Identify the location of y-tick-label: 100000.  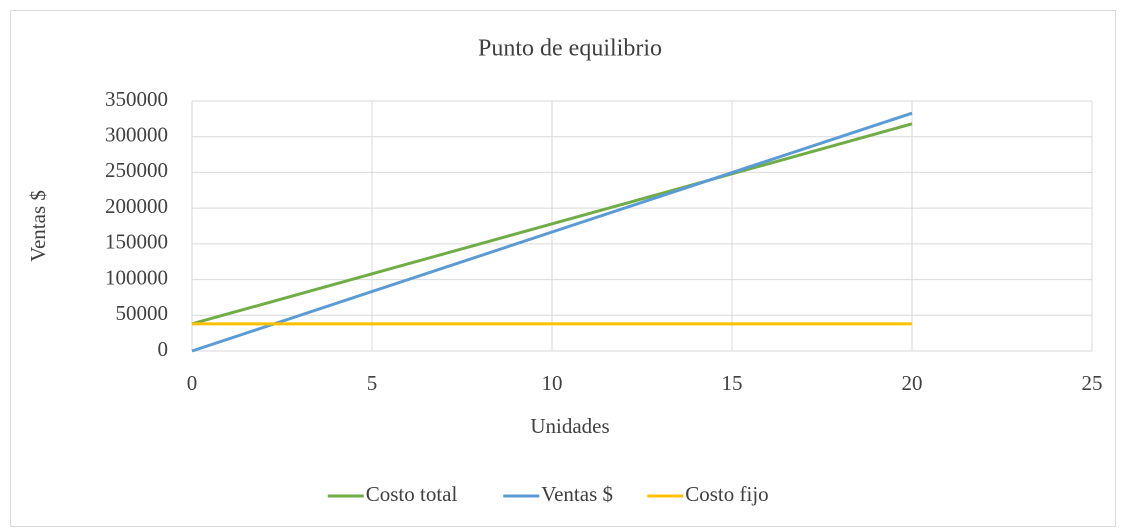
(136, 277).